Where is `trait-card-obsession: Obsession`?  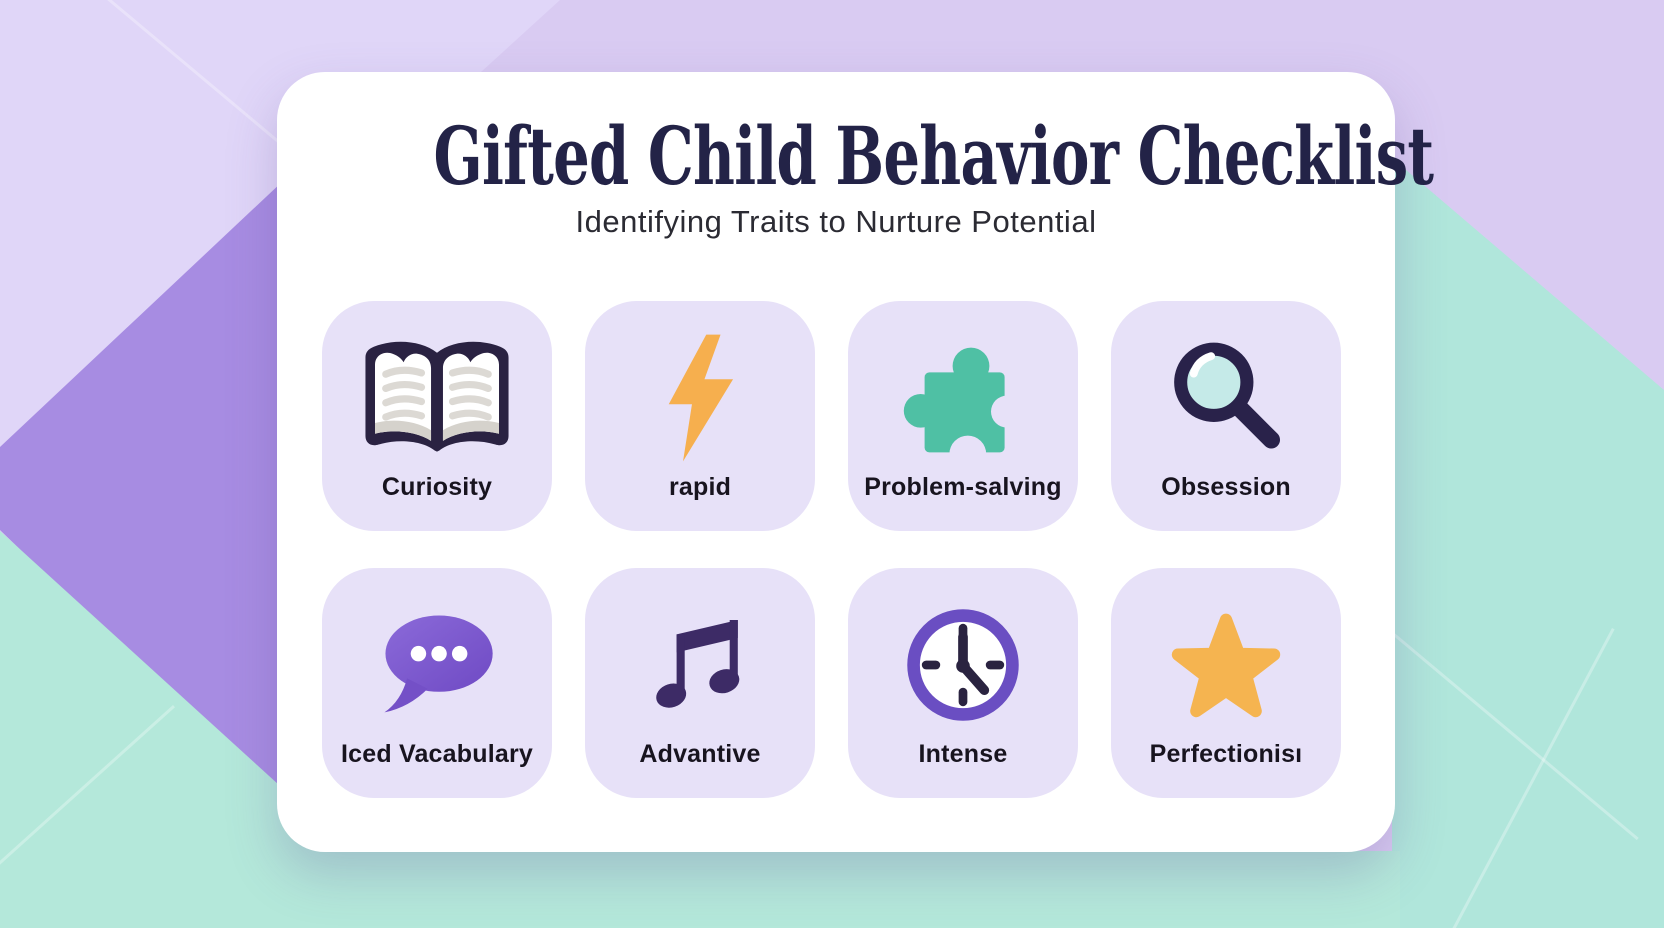
trait-card-obsession: Obsession is located at coordinates (1226, 416).